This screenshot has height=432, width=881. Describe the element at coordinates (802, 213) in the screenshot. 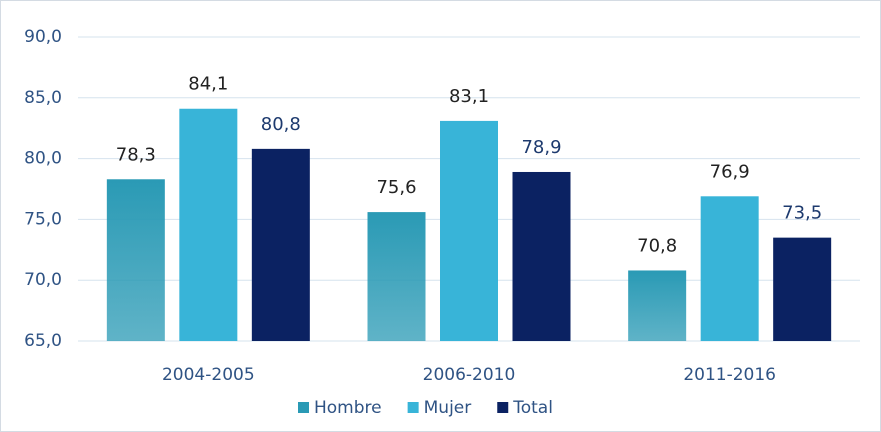

I see `value-label: 73,5` at that location.